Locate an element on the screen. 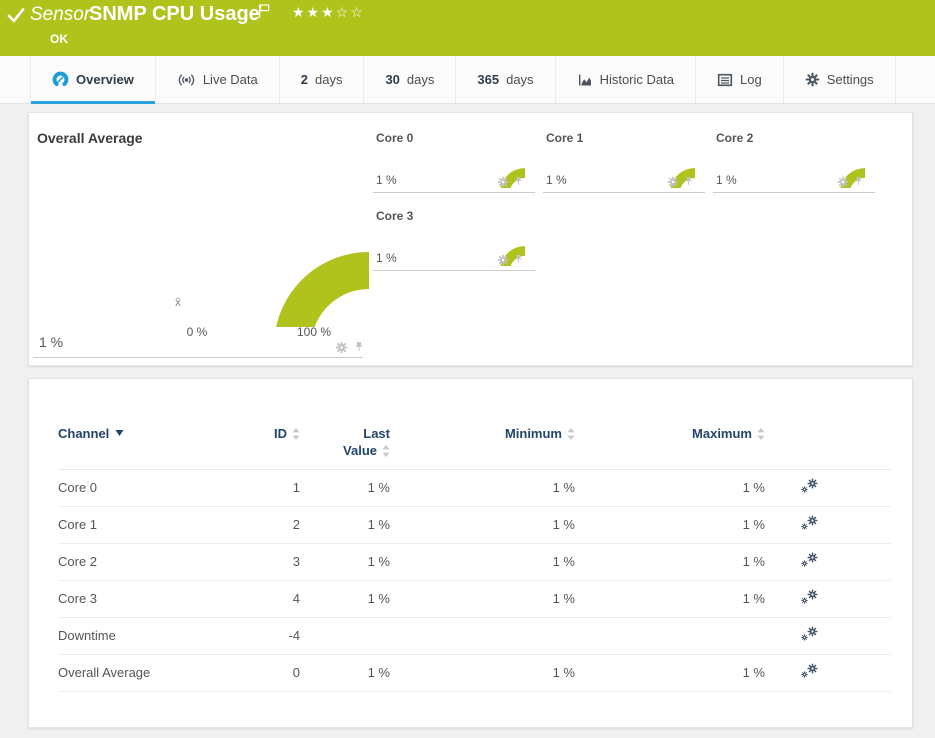  tab-historic-data: Historic Data is located at coordinates (626, 79).